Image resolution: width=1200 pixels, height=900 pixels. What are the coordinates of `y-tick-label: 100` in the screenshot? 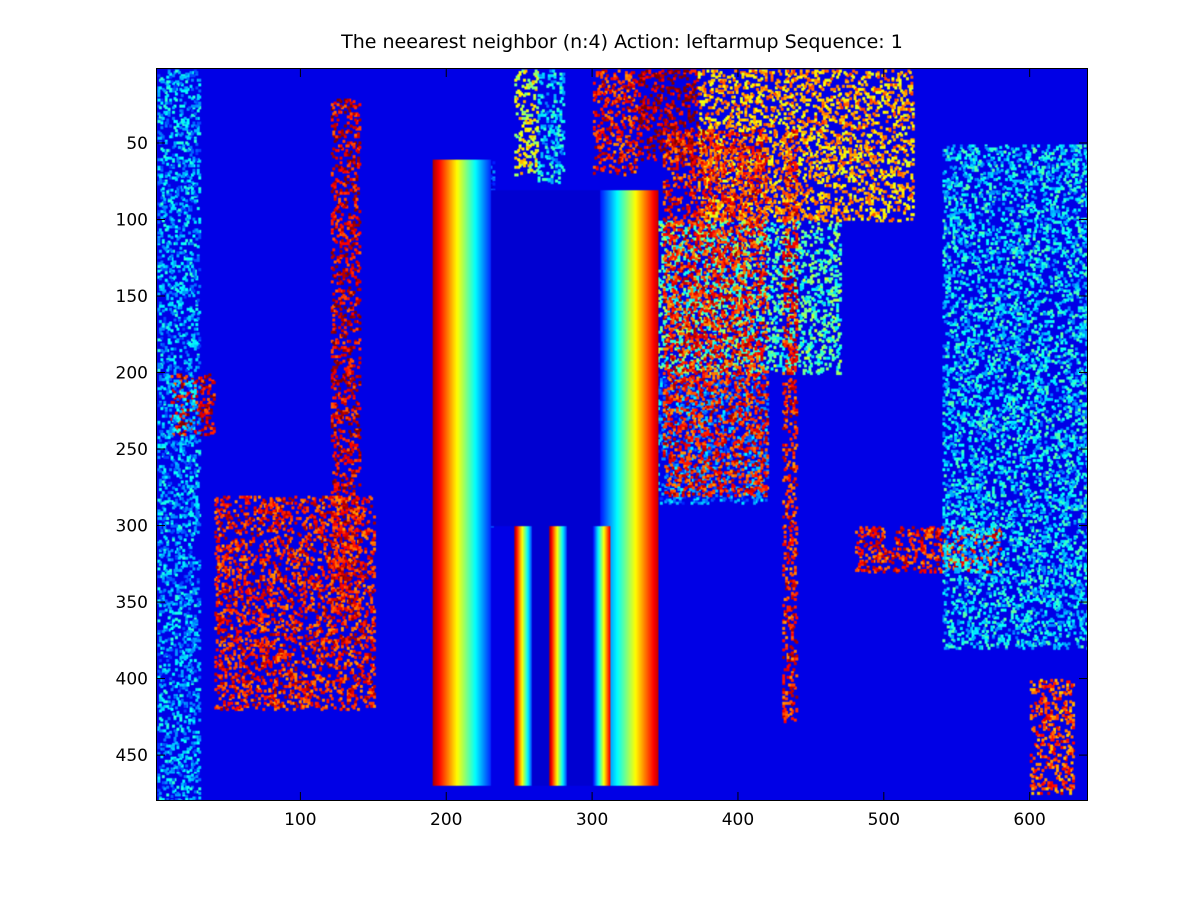 It's located at (132, 220).